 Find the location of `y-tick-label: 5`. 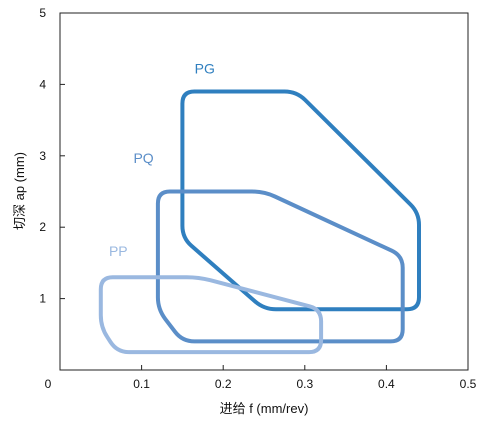

y-tick-label: 5 is located at coordinates (42, 13).